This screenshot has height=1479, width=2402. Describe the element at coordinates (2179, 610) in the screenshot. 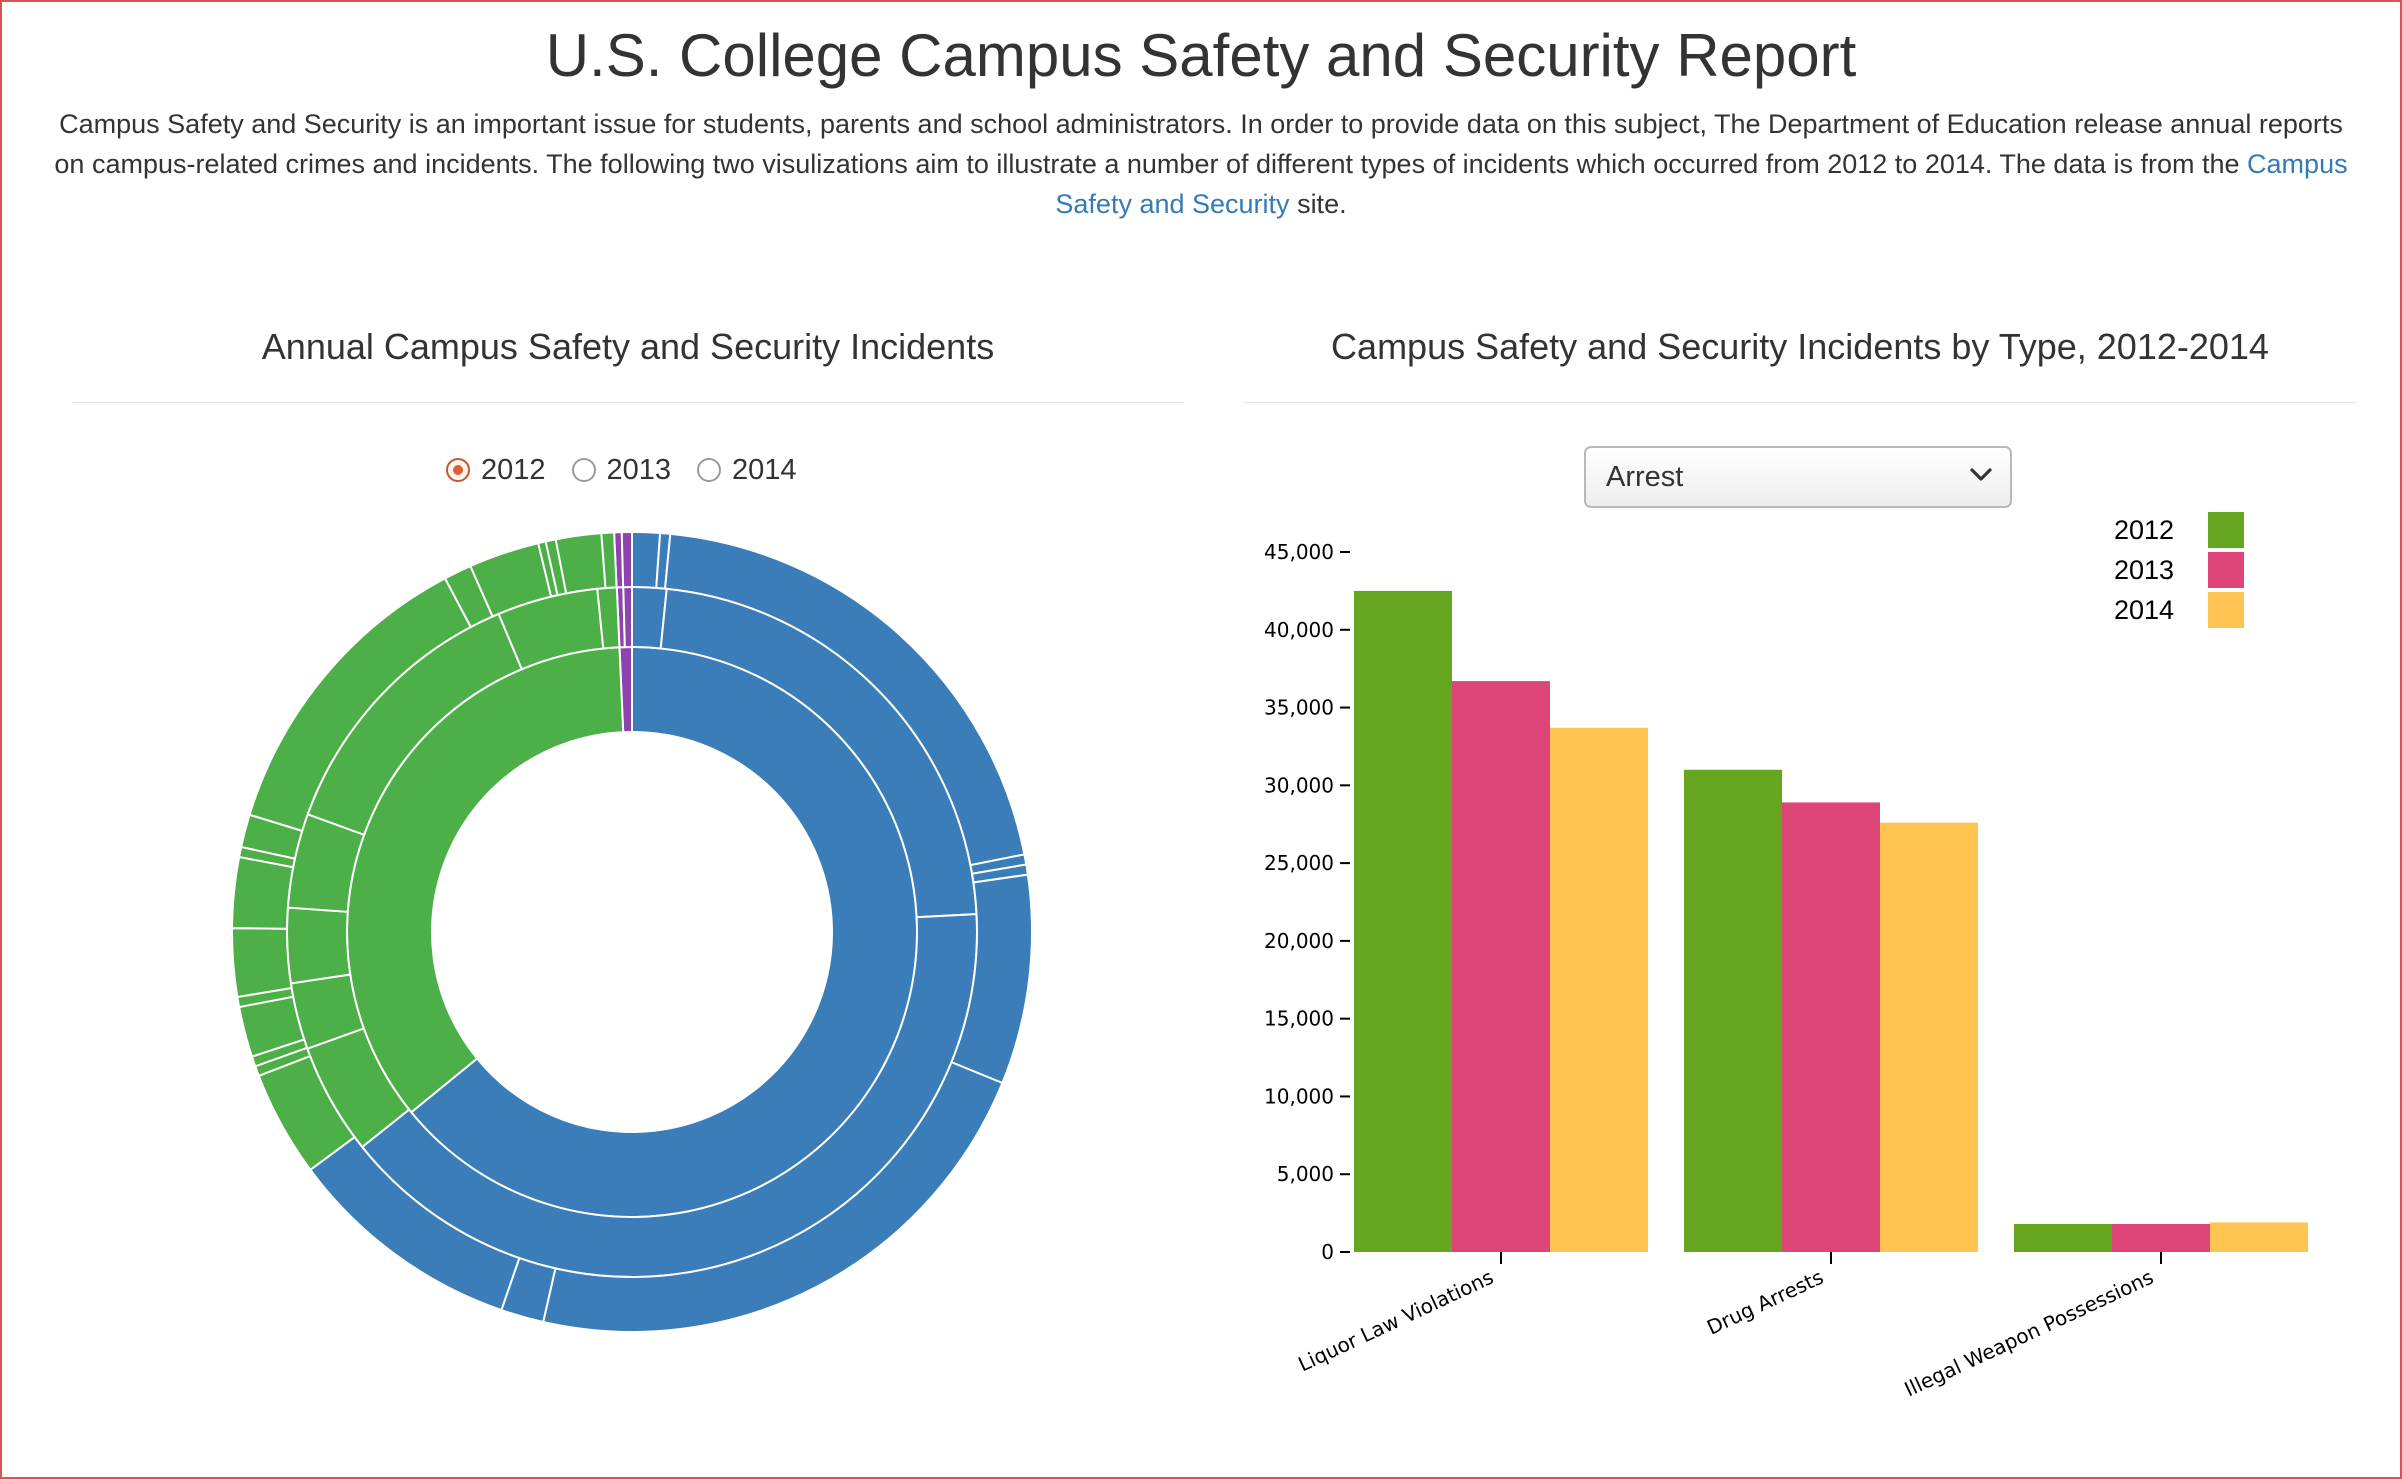

I see `legend-item: 2014` at that location.